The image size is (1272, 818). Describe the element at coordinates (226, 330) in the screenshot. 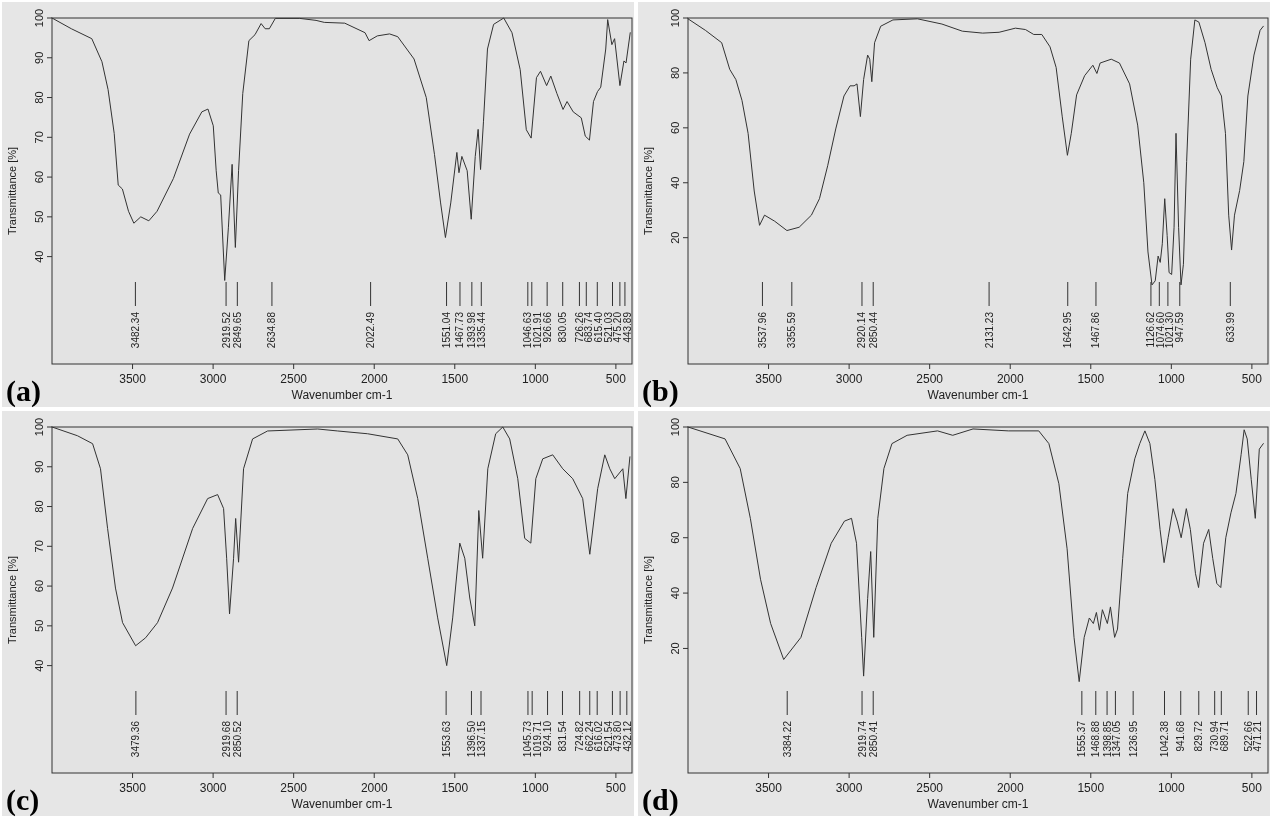

I see `ref-line-label: 2919.52` at that location.